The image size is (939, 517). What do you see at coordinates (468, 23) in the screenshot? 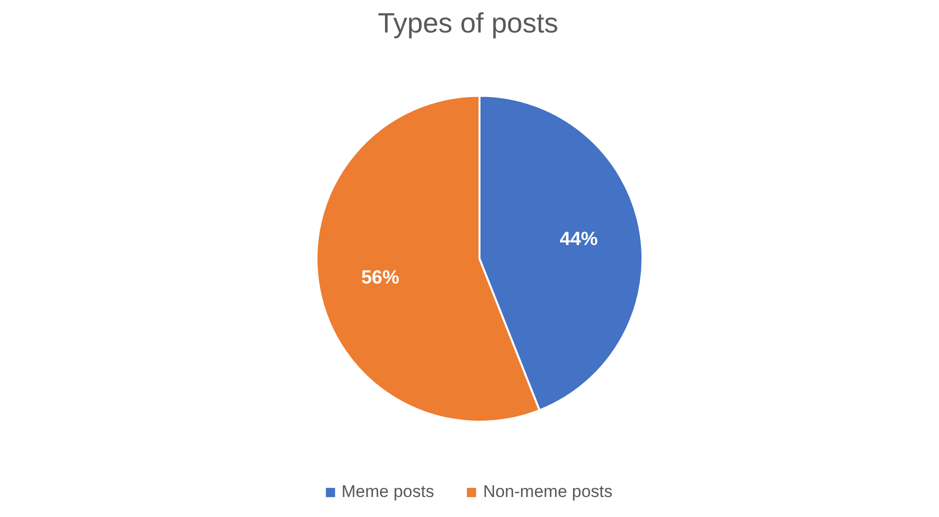
I see `chart-title: Types of posts` at bounding box center [468, 23].